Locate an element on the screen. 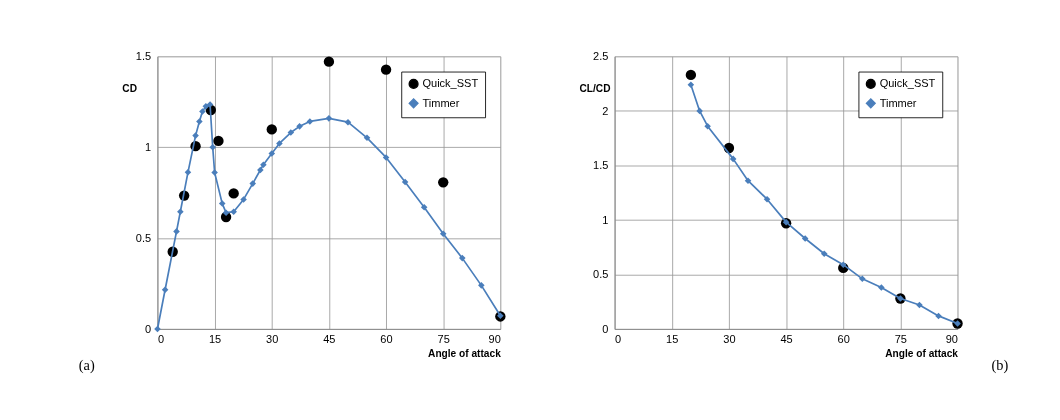  y-axis-title: CD is located at coordinates (129, 89).